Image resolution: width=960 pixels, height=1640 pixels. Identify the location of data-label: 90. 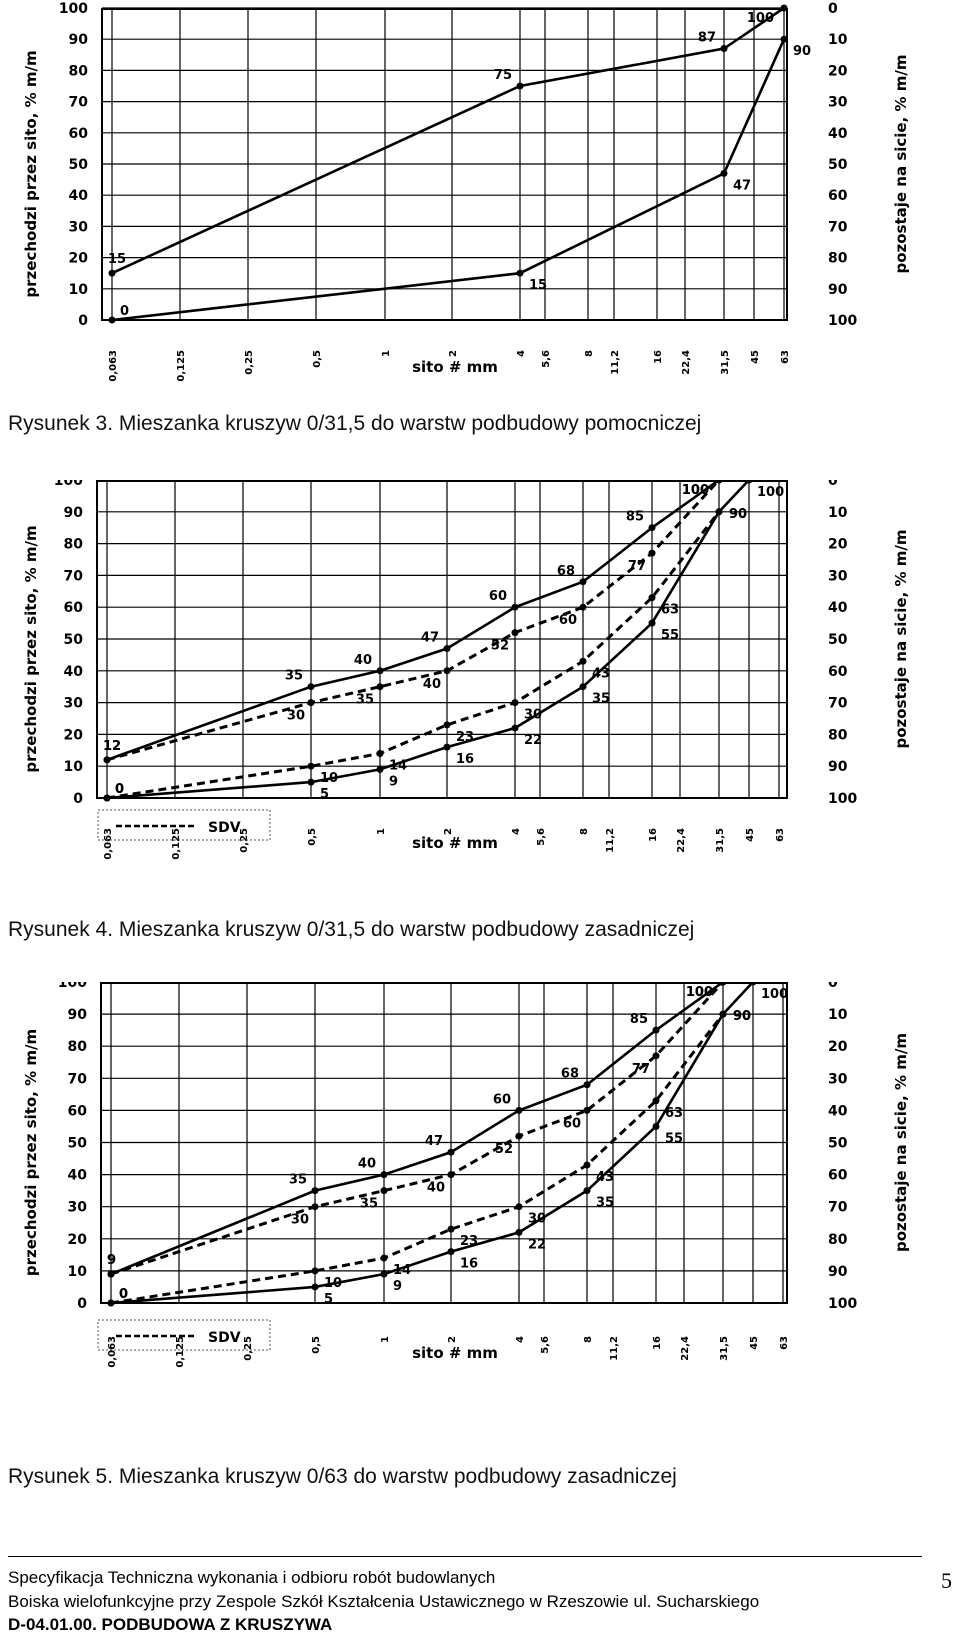
(742, 1016).